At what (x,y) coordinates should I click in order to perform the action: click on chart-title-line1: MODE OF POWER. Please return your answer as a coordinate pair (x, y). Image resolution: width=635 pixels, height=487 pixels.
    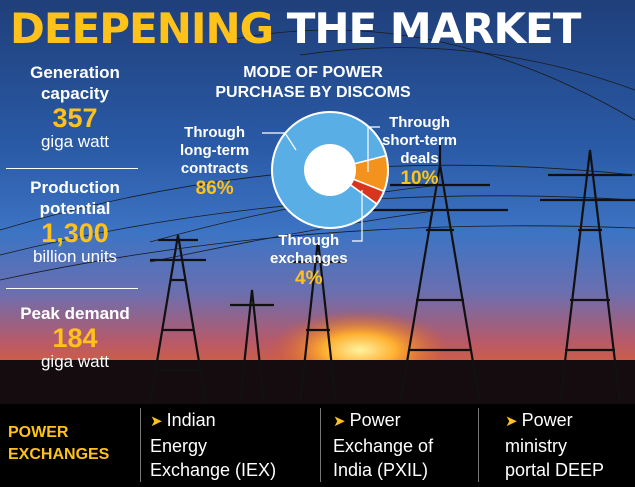
    Looking at the image, I should click on (313, 72).